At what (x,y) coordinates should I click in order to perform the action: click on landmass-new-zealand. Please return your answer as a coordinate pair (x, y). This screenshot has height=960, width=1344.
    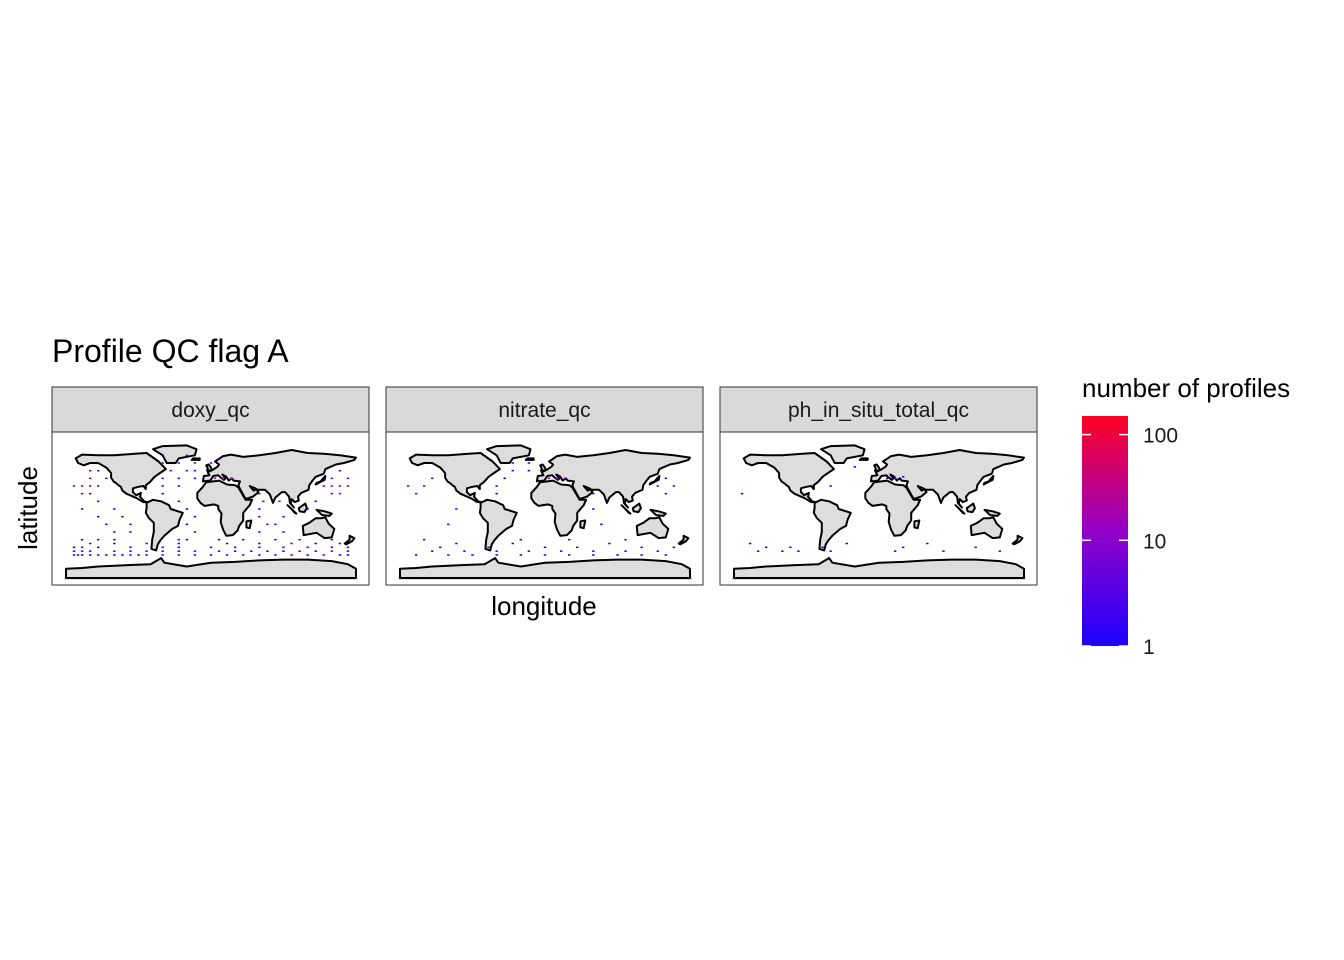
    Looking at the image, I should click on (1017, 540).